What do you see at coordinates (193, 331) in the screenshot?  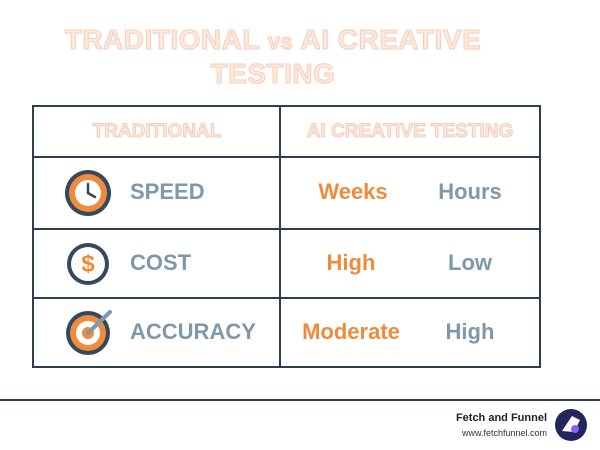 I see `row-label: ACCURACY` at bounding box center [193, 331].